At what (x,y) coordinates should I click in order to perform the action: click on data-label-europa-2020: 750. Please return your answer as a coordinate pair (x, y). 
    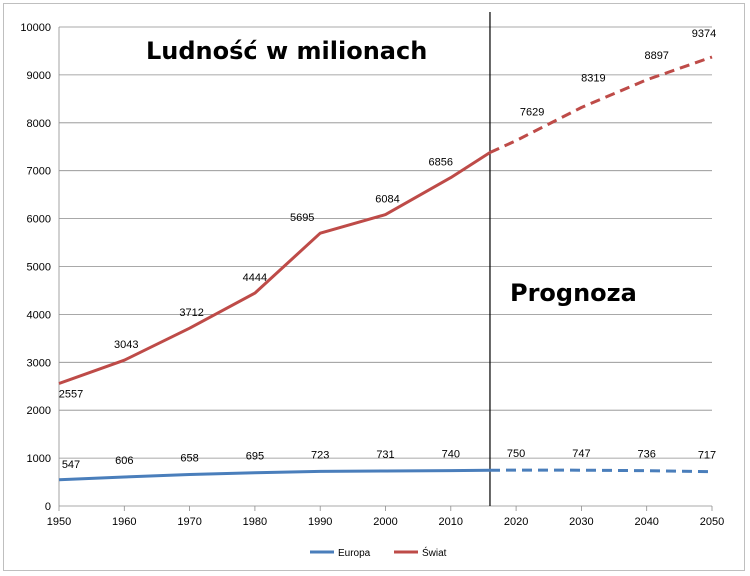
    Looking at the image, I should click on (516, 454).